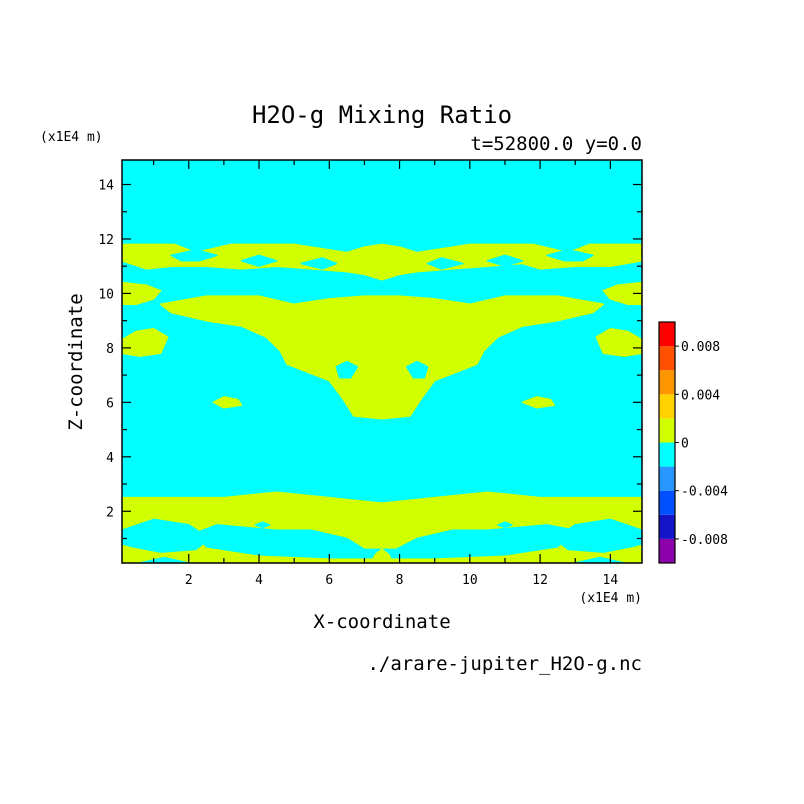  What do you see at coordinates (385, 541) in the screenshot?
I see `contour-hole-hole-low-mid` at bounding box center [385, 541].